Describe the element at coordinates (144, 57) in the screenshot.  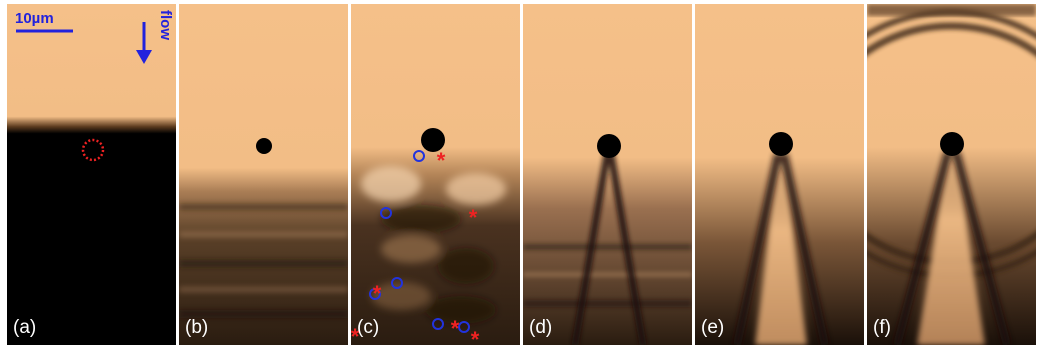
I see `flow-arrow-icon` at that location.